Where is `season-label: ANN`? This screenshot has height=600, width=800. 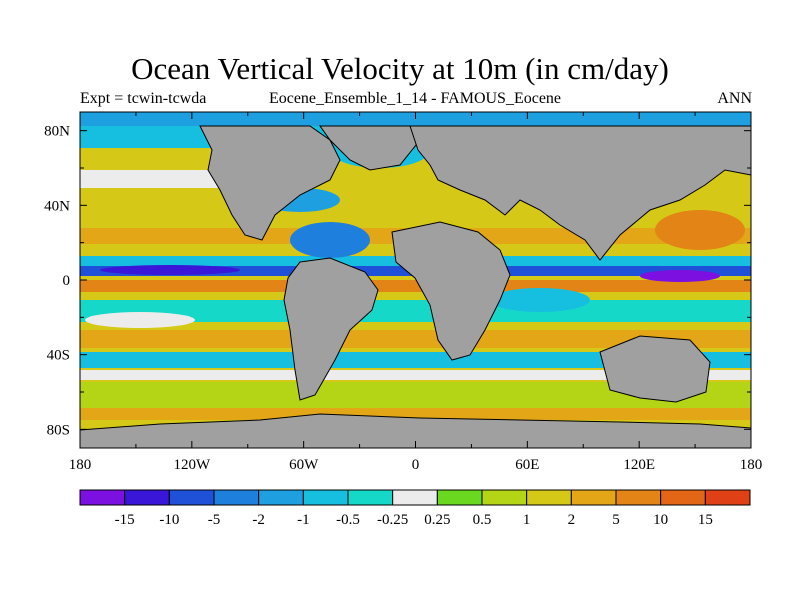
season-label: ANN is located at coordinates (734, 98).